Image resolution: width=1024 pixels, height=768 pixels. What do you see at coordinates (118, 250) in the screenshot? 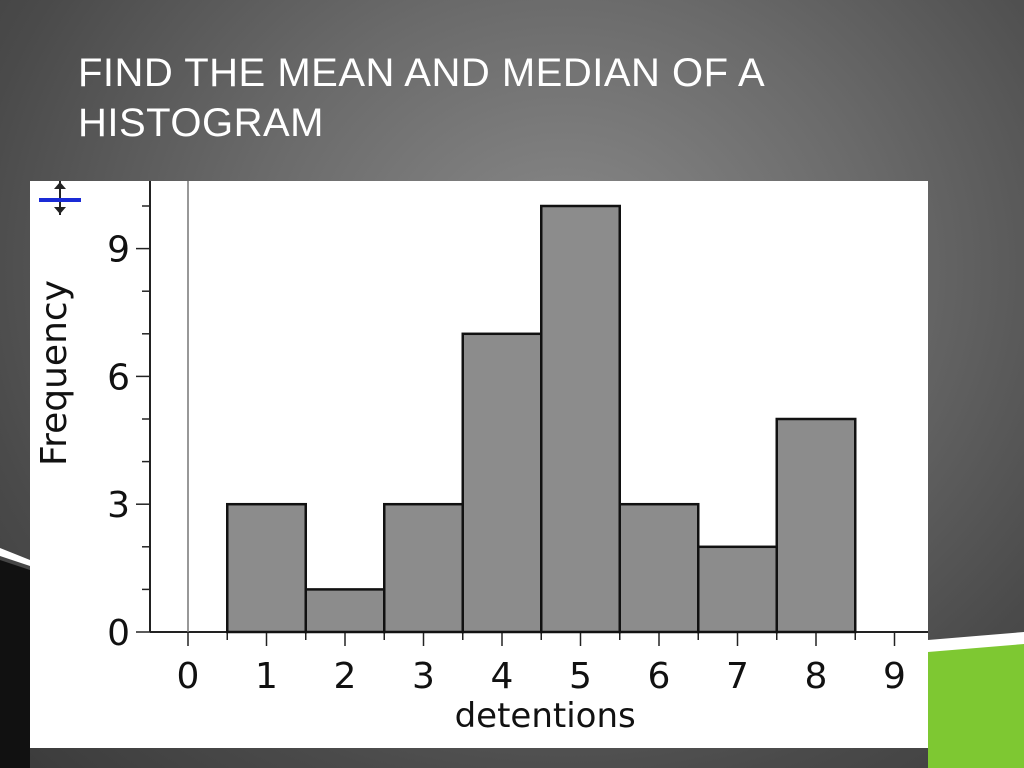
I see `y-tick-label: 9` at bounding box center [118, 250].